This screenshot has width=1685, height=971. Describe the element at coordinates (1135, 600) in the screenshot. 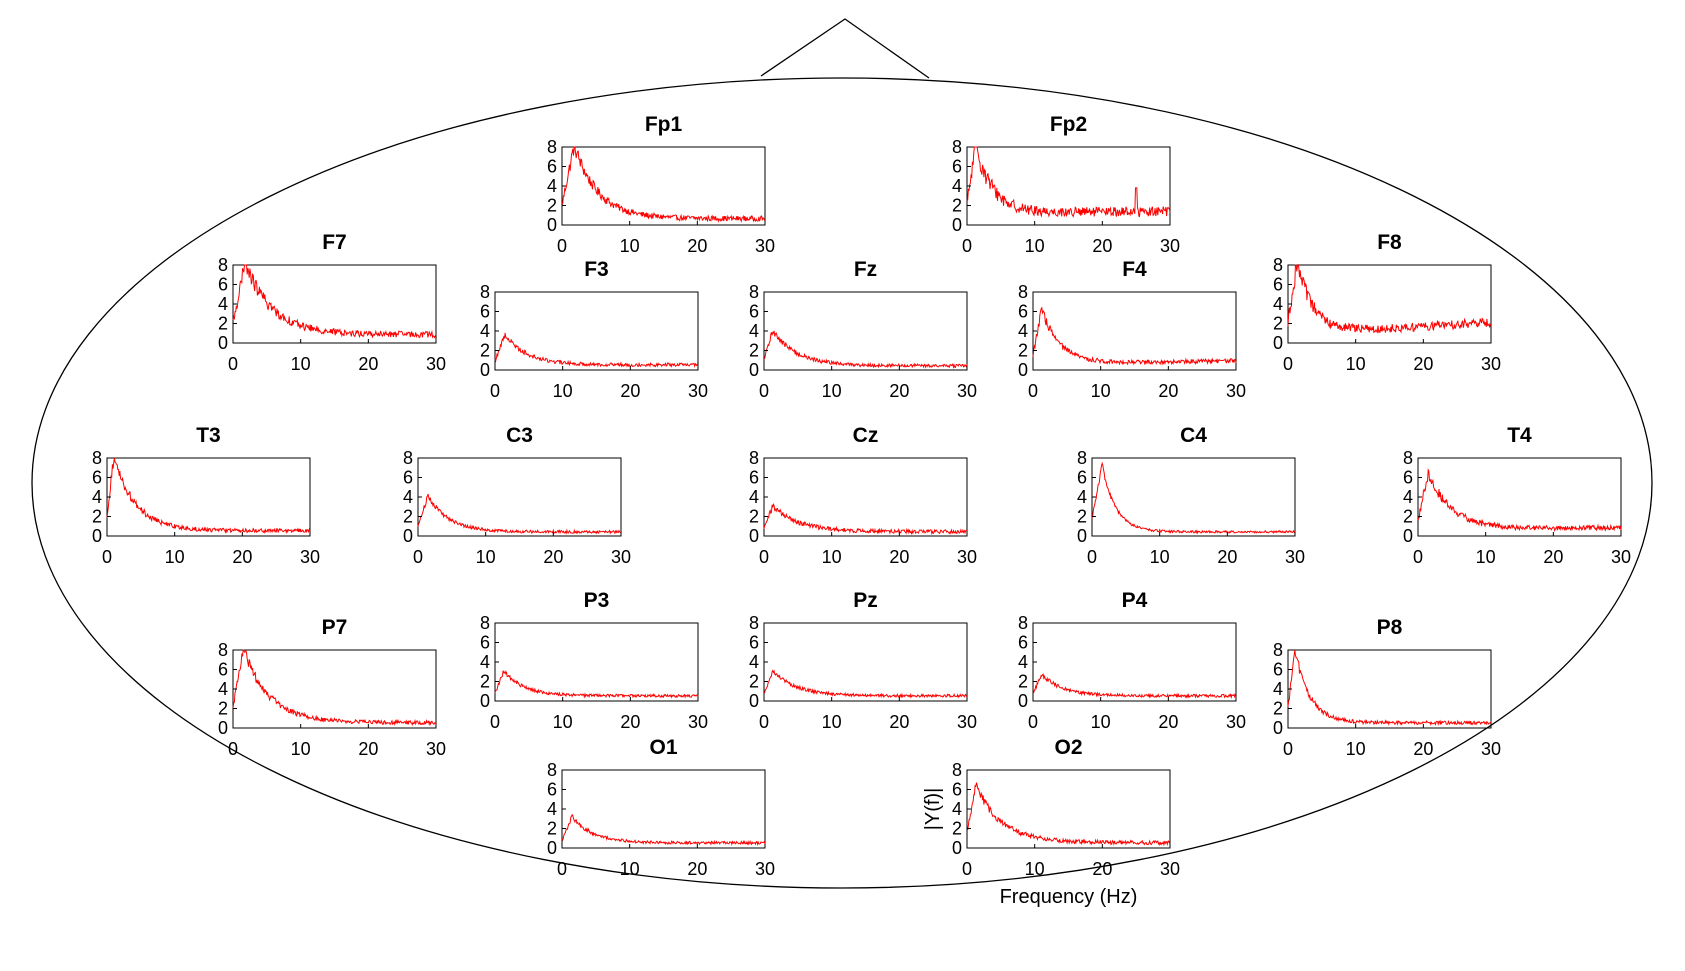

I see `panel-title: P4` at that location.